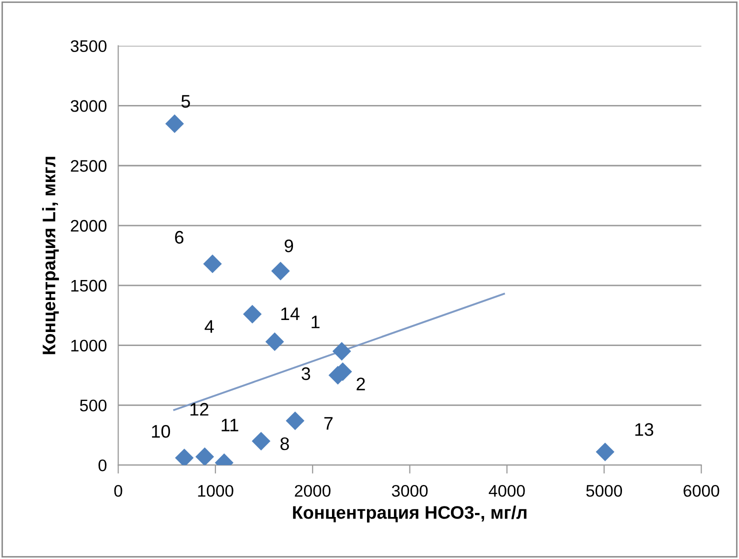 The image size is (739, 559). I want to click on annotation: 3, so click(306, 373).